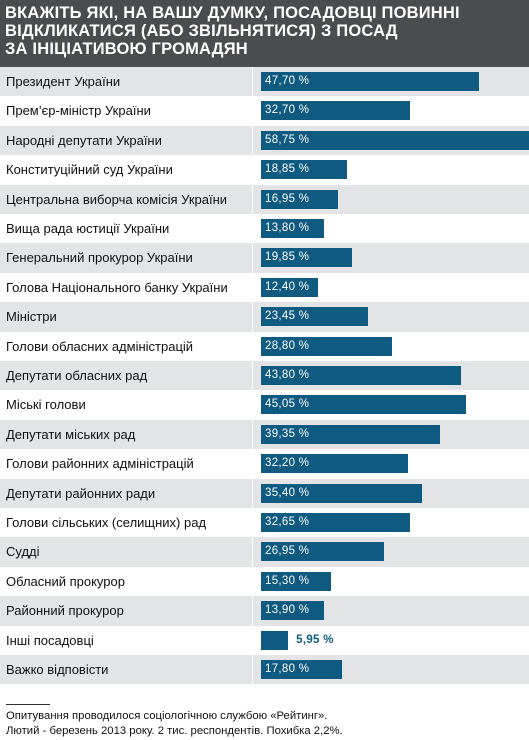  I want to click on category-label: Судді, so click(23, 552).